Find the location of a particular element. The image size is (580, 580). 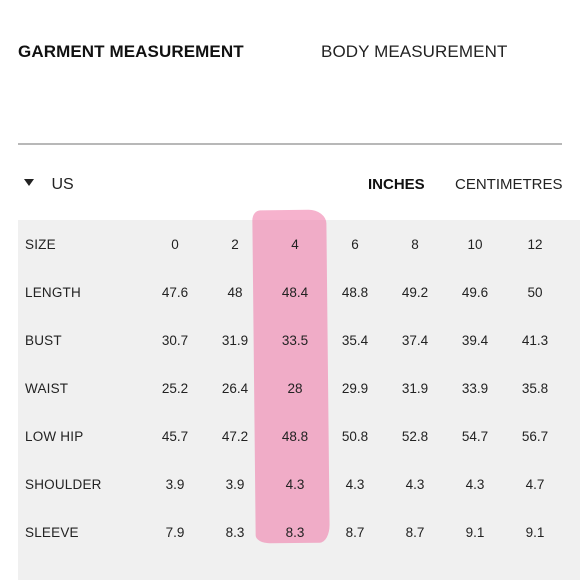

row-label: WAIST is located at coordinates (47, 388).